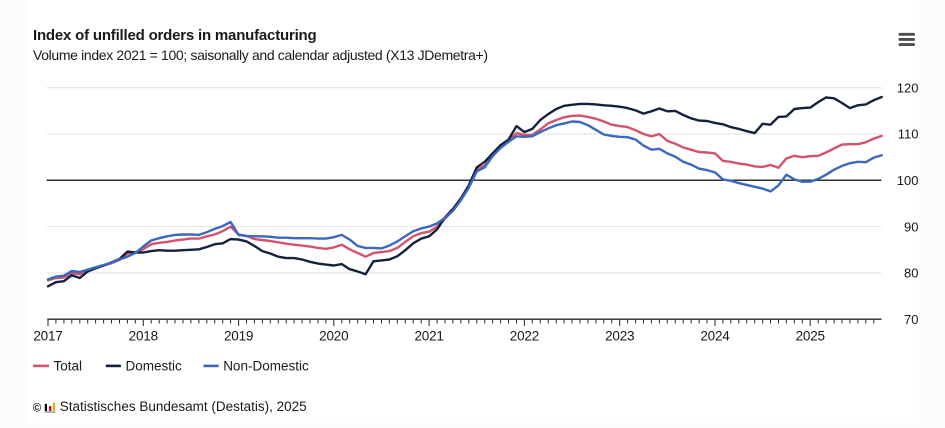 The image size is (945, 428). Describe the element at coordinates (908, 180) in the screenshot. I see `svg-text: 100` at that location.